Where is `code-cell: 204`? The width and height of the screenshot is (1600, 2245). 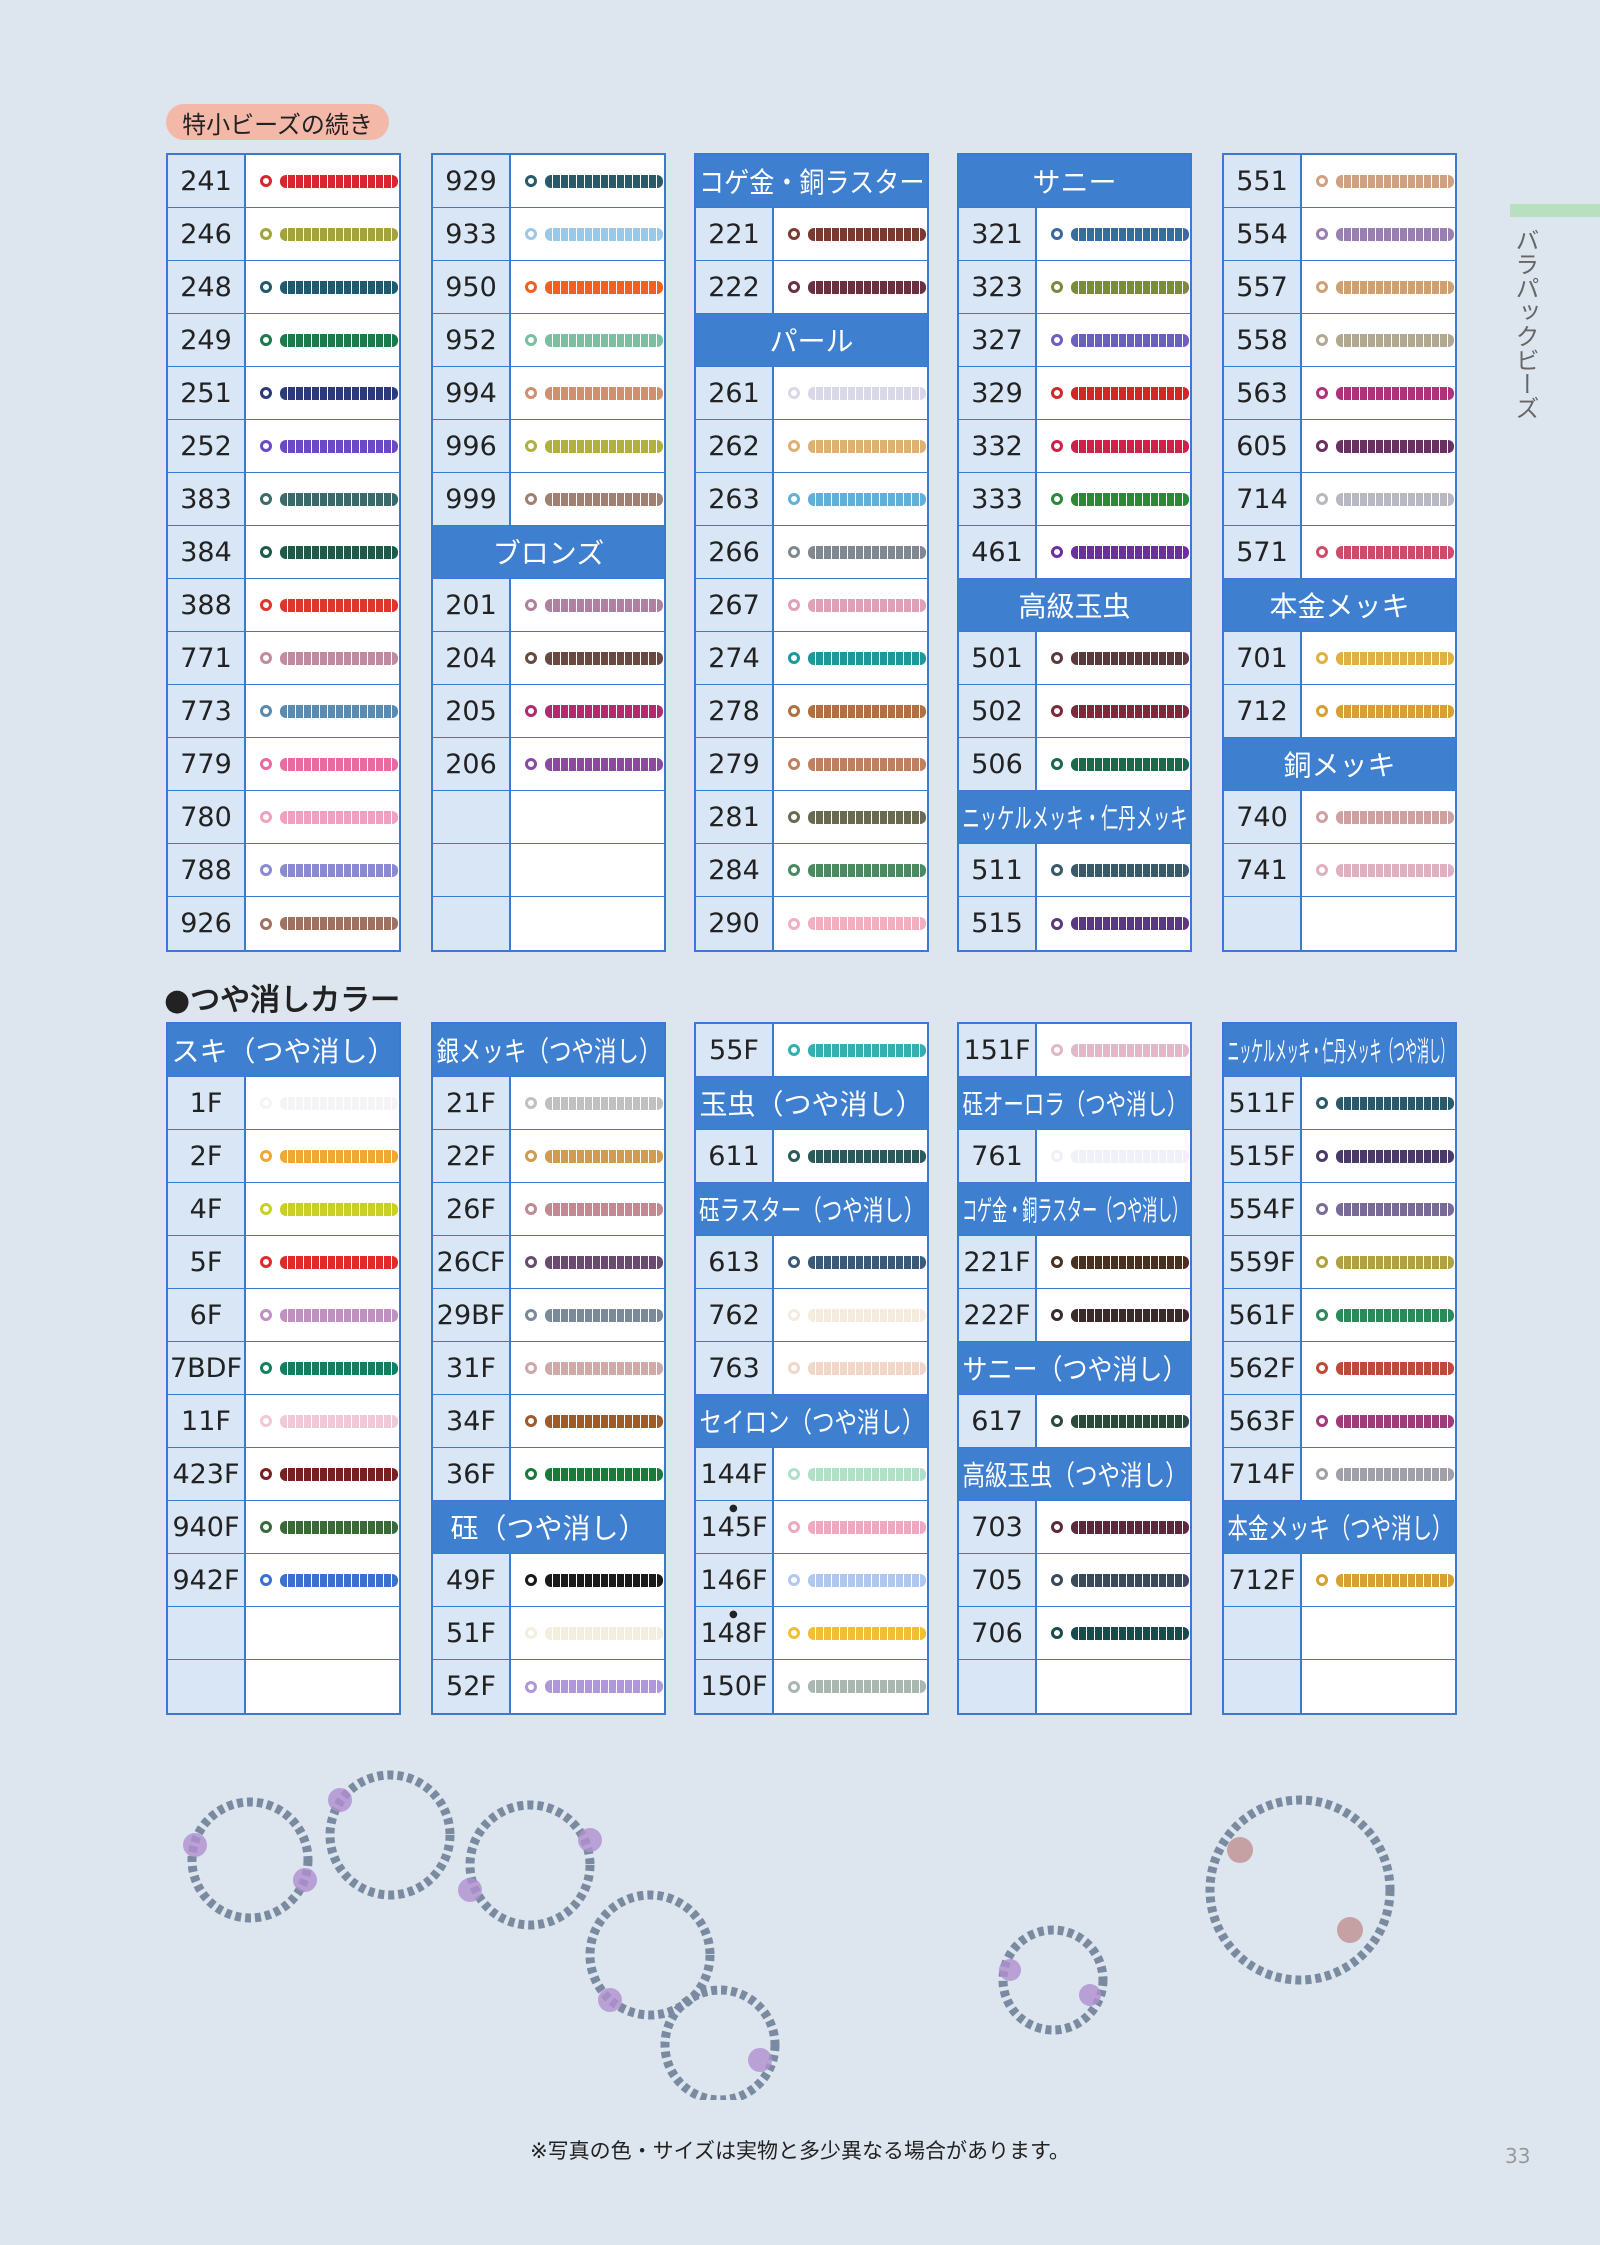 code-cell: 204 is located at coordinates (472, 658).